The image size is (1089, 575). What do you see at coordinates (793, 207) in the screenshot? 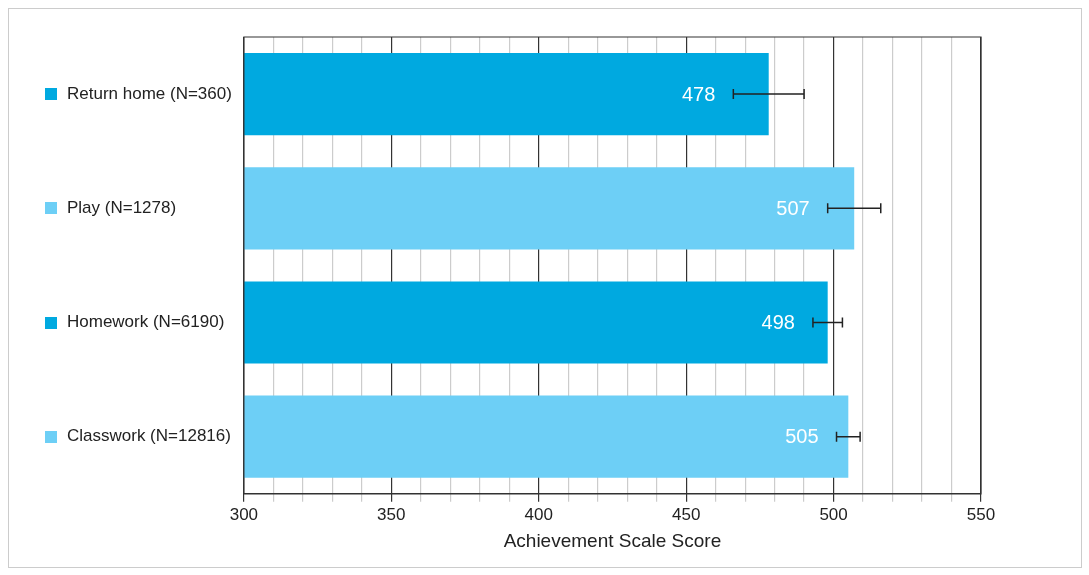
I see `data-label: 507` at bounding box center [793, 207].